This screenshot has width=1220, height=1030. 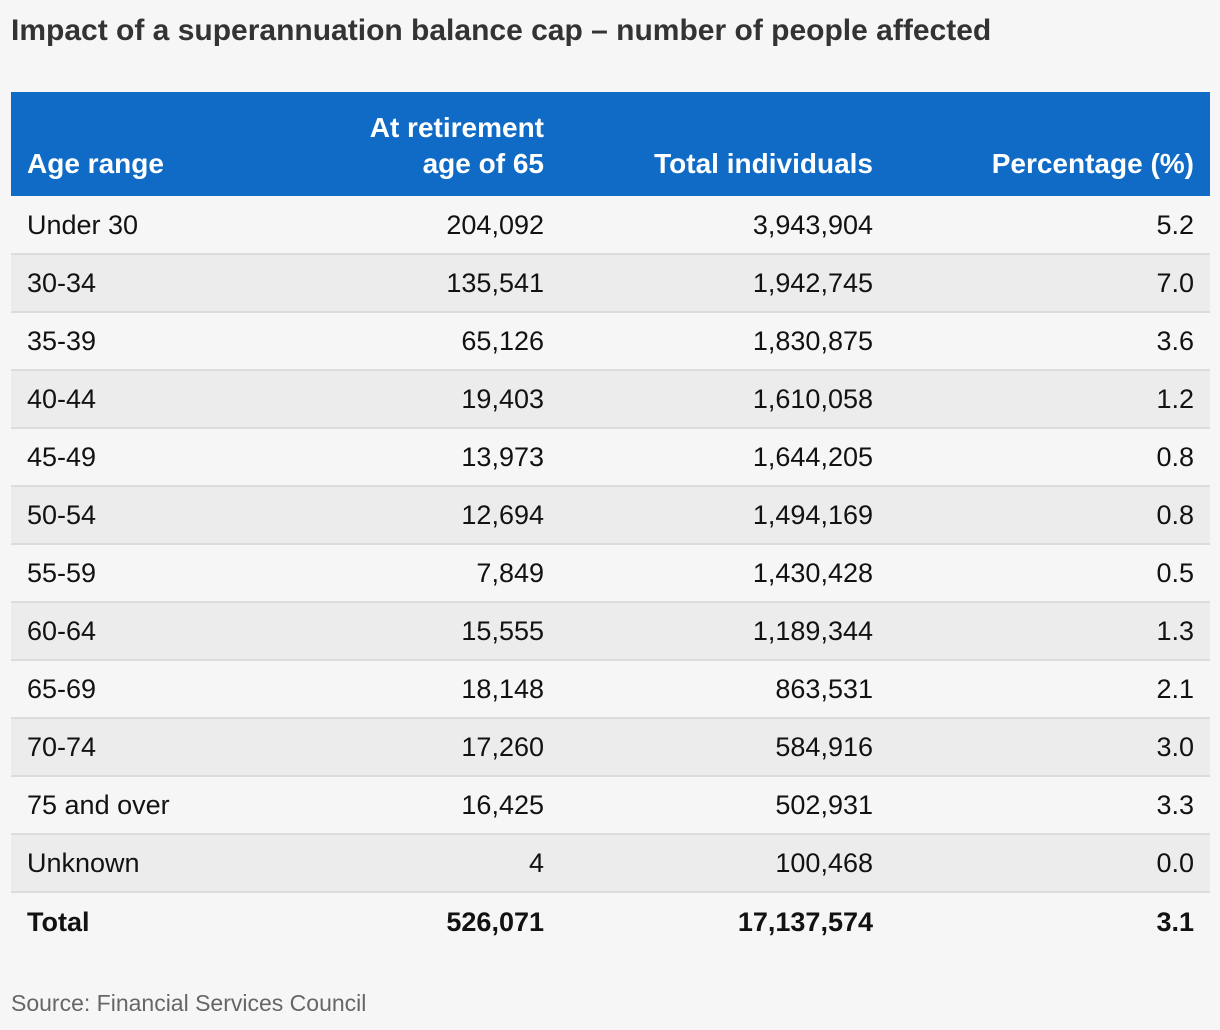 What do you see at coordinates (1175, 224) in the screenshot?
I see `cell-percentage: 5.2` at bounding box center [1175, 224].